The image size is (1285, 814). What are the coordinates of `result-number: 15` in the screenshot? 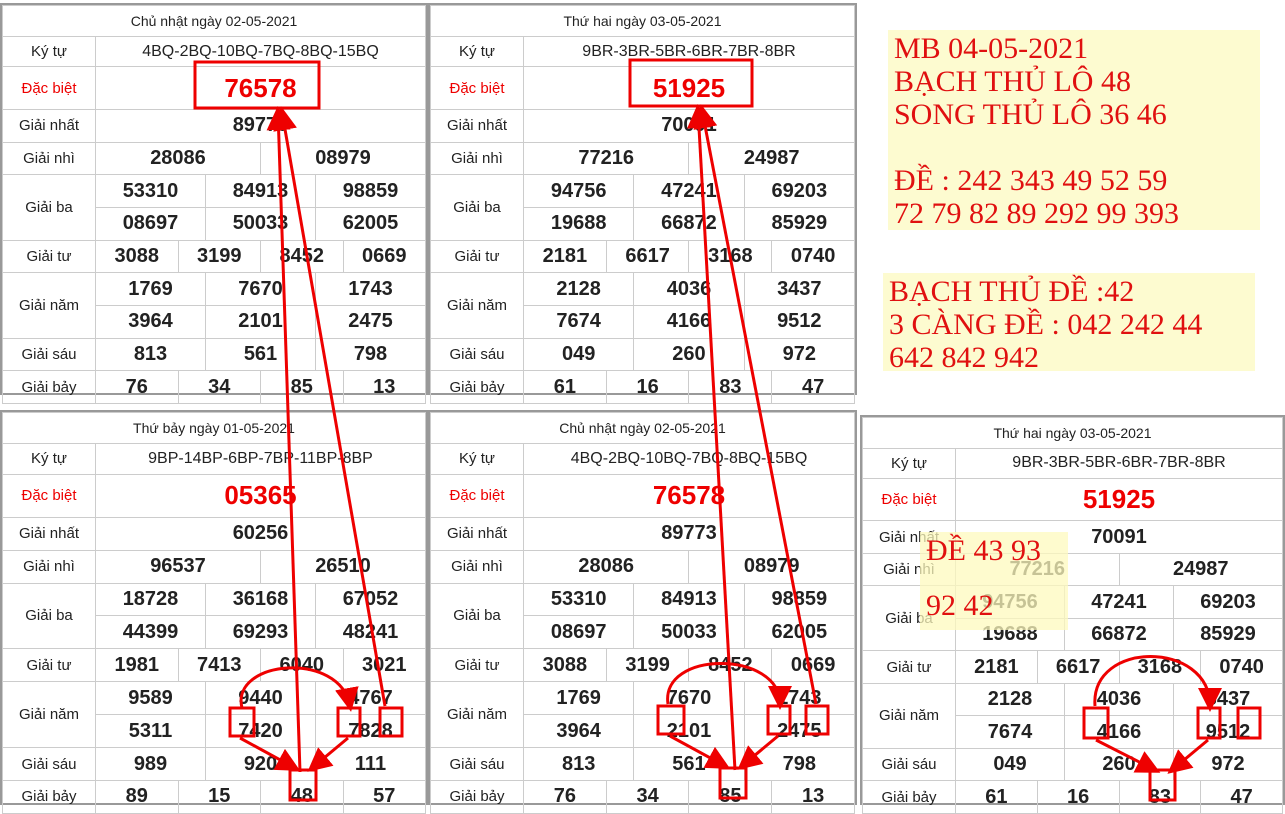 It's located at (219, 796).